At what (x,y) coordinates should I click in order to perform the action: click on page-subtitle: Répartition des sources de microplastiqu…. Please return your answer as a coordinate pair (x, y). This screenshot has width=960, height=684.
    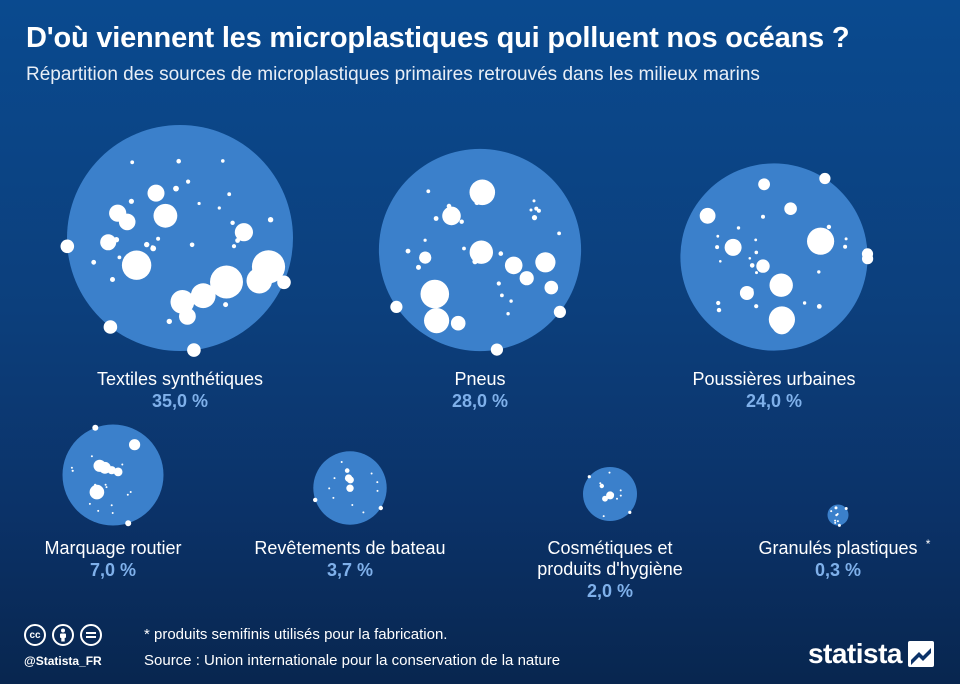
    Looking at the image, I should click on (393, 74).